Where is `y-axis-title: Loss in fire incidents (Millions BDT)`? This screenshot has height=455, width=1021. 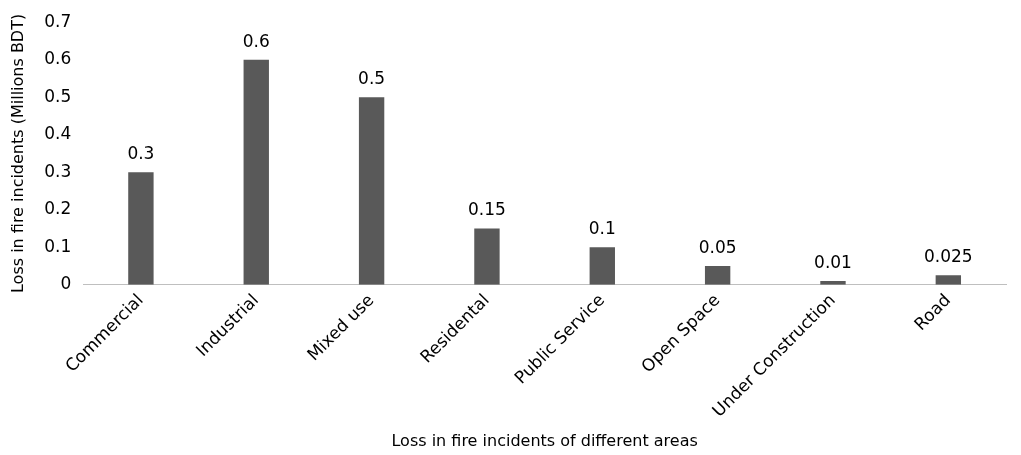
y-axis-title: Loss in fire incidents (Millions BDT) is located at coordinates (17, 153).